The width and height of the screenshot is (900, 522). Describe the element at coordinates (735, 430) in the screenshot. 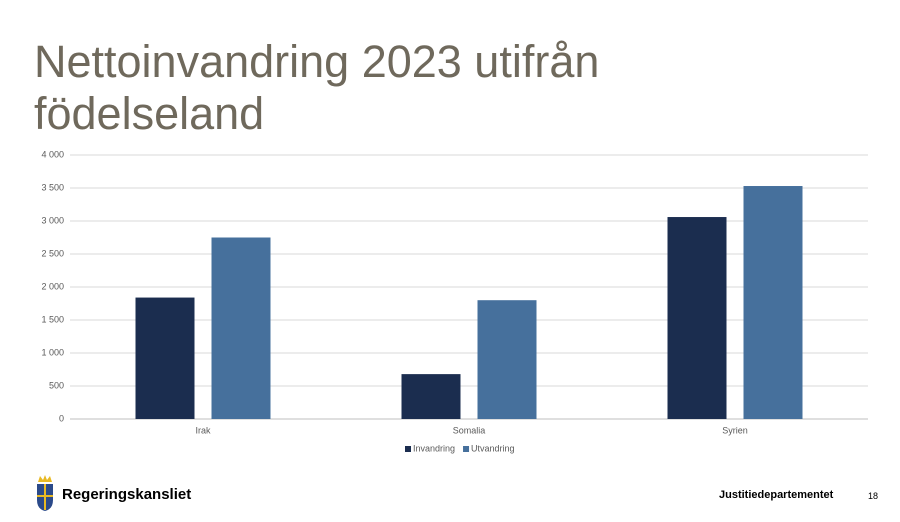

I see `x-tick-label: Syrien` at that location.